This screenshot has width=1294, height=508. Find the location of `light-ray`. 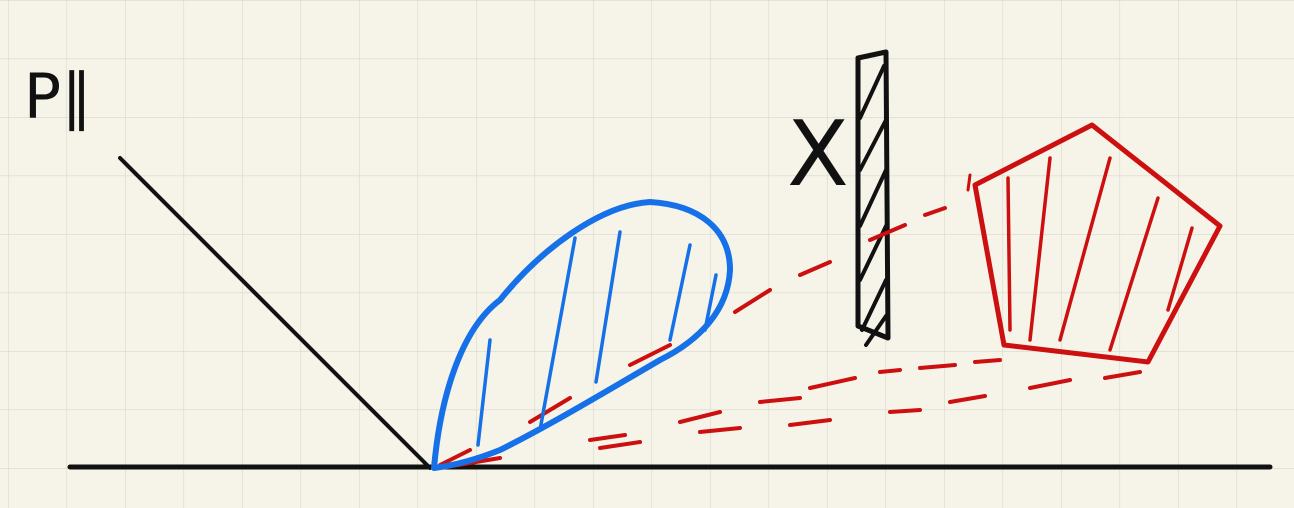

light-ray is located at coordinates (275, 313).